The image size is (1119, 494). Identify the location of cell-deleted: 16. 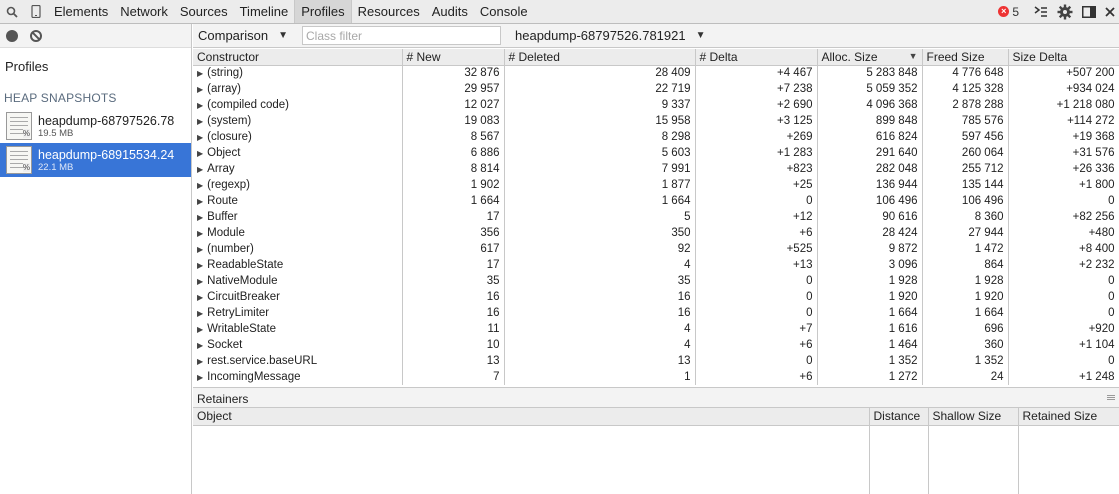
(600, 313).